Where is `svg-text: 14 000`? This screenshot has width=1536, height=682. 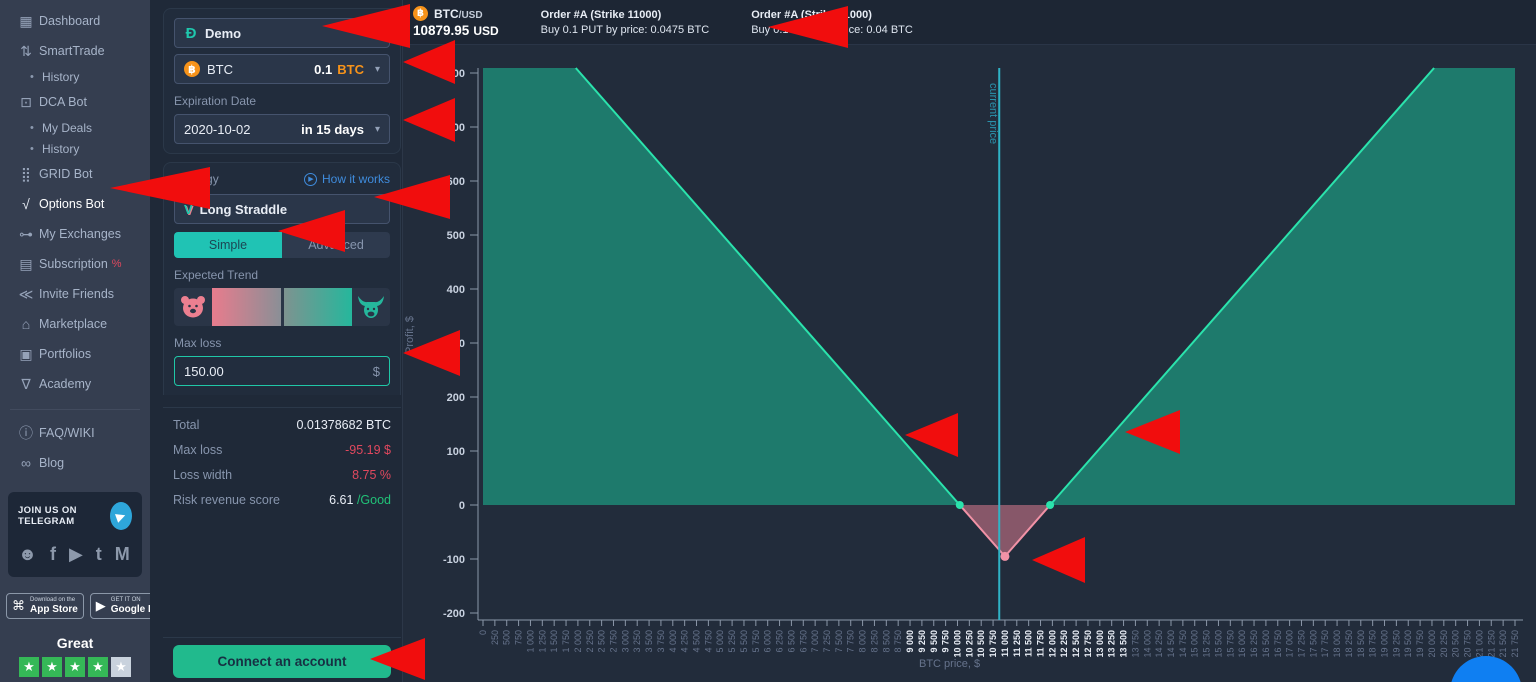
svg-text: 14 000 is located at coordinates (1147, 644).